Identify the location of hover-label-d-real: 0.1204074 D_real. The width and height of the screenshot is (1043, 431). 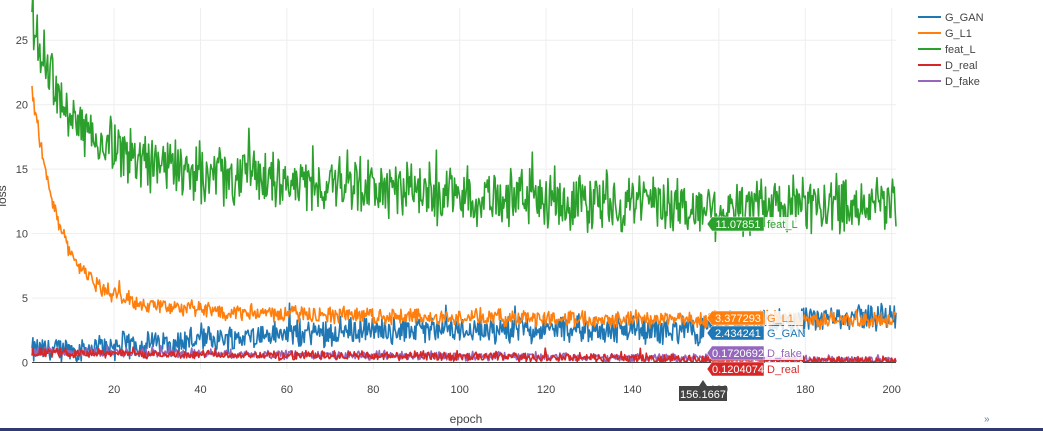
(754, 369).